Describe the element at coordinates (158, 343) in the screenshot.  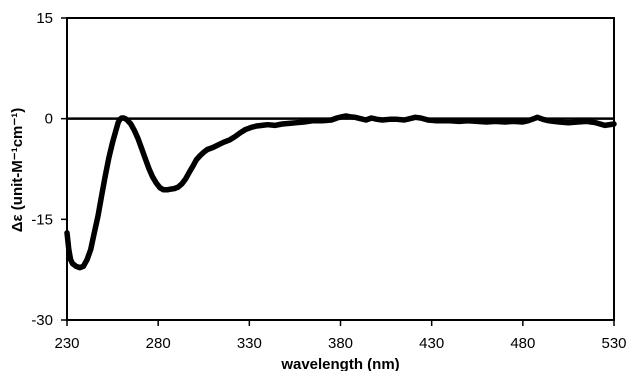
I see `x-tick-label: 280` at that location.